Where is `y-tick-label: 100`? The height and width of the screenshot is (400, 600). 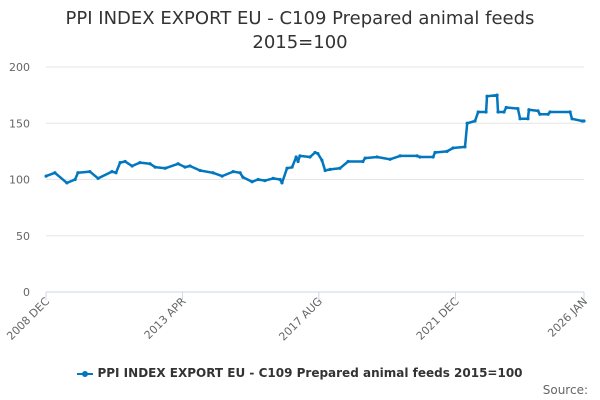 y-tick-label: 100 is located at coordinates (19, 180).